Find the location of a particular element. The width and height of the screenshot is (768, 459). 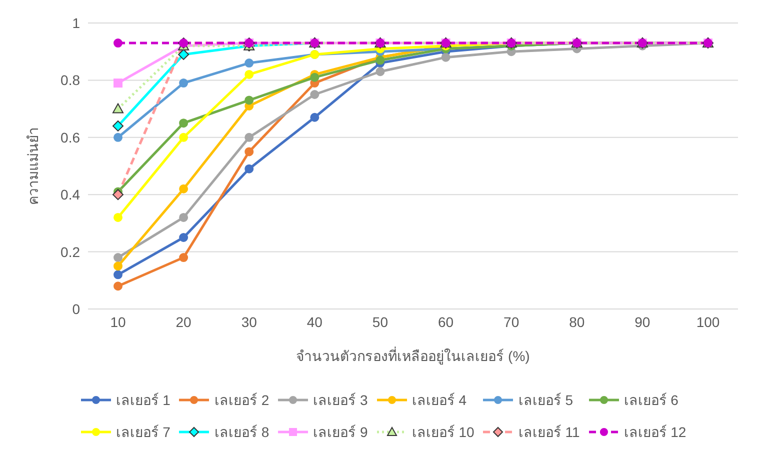

y-tick-label: 0.6 is located at coordinates (70, 137).